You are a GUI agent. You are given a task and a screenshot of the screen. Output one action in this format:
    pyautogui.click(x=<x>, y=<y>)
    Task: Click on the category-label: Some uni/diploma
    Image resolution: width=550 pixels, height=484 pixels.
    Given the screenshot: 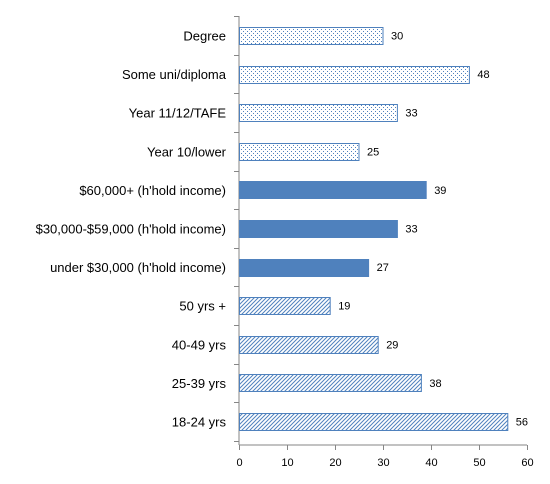 What is the action you would take?
    pyautogui.click(x=174, y=74)
    